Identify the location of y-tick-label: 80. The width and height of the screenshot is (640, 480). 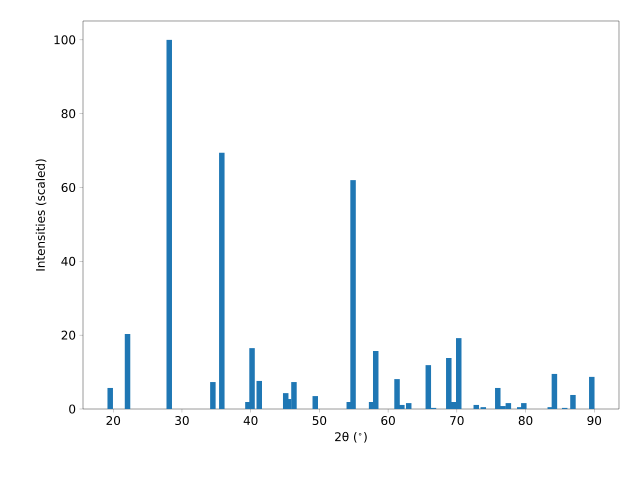
(69, 113).